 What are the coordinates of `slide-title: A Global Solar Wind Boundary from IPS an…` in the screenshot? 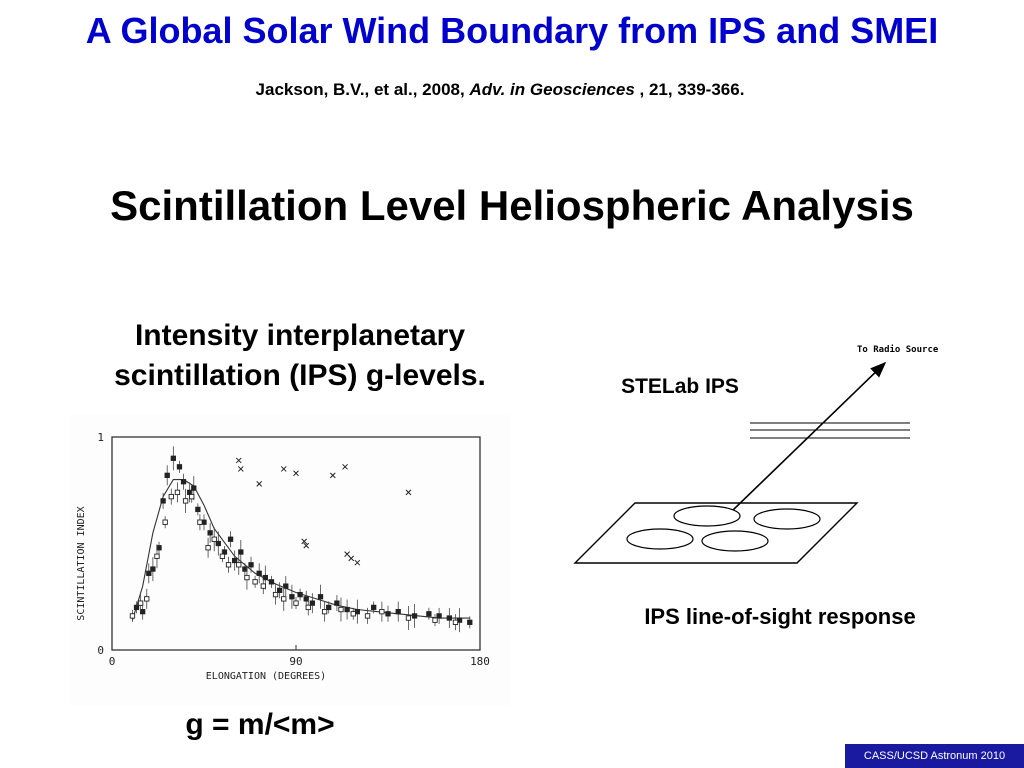 It's located at (512, 30).